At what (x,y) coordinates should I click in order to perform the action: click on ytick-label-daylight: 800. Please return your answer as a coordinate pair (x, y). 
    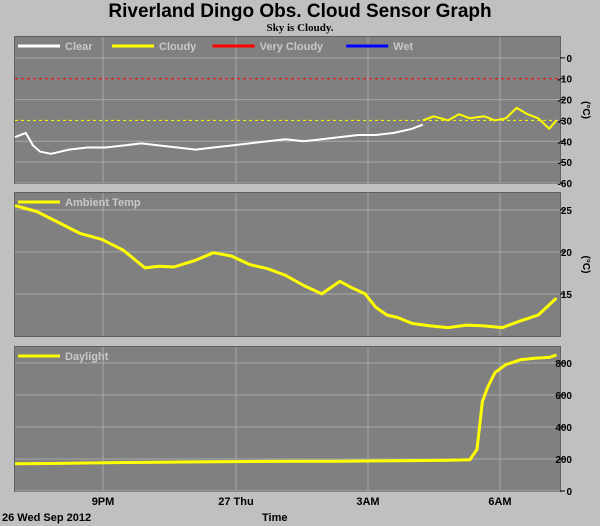
    Looking at the image, I should click on (563, 364).